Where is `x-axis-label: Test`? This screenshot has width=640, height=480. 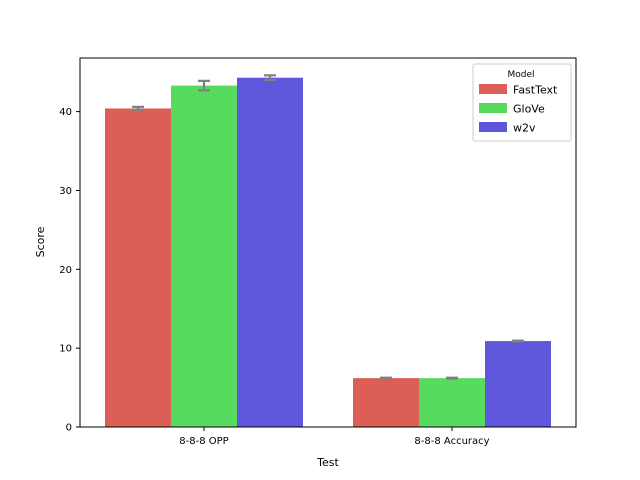 x-axis-label: Test is located at coordinates (327, 462).